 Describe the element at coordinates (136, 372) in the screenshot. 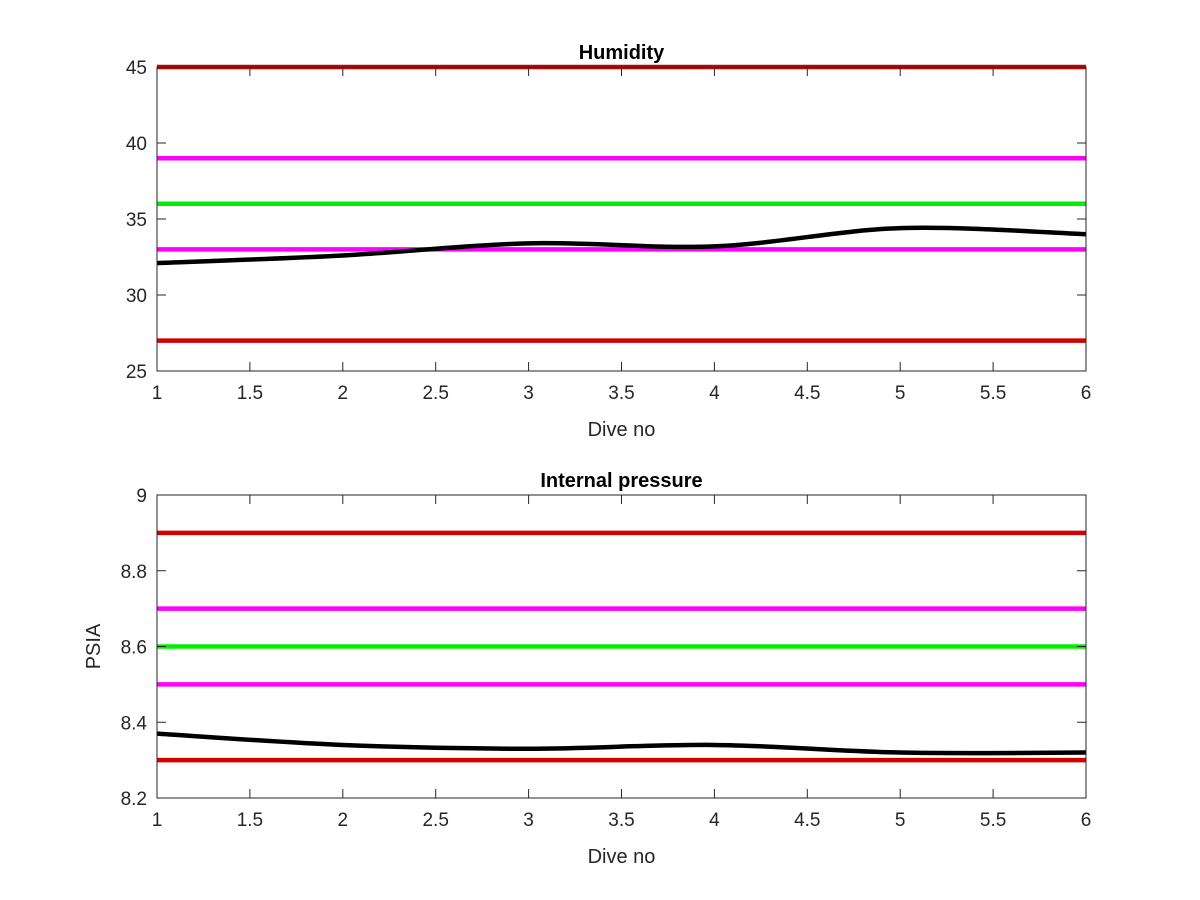

I see `y-tick-label: 25` at that location.